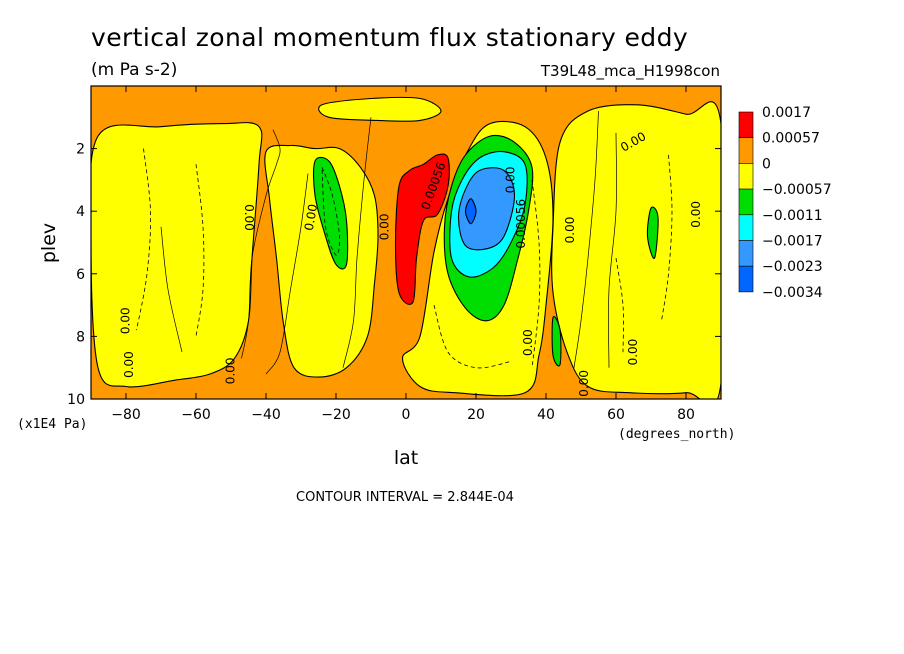  I want to click on y-tick-label: 2, so click(80, 150).